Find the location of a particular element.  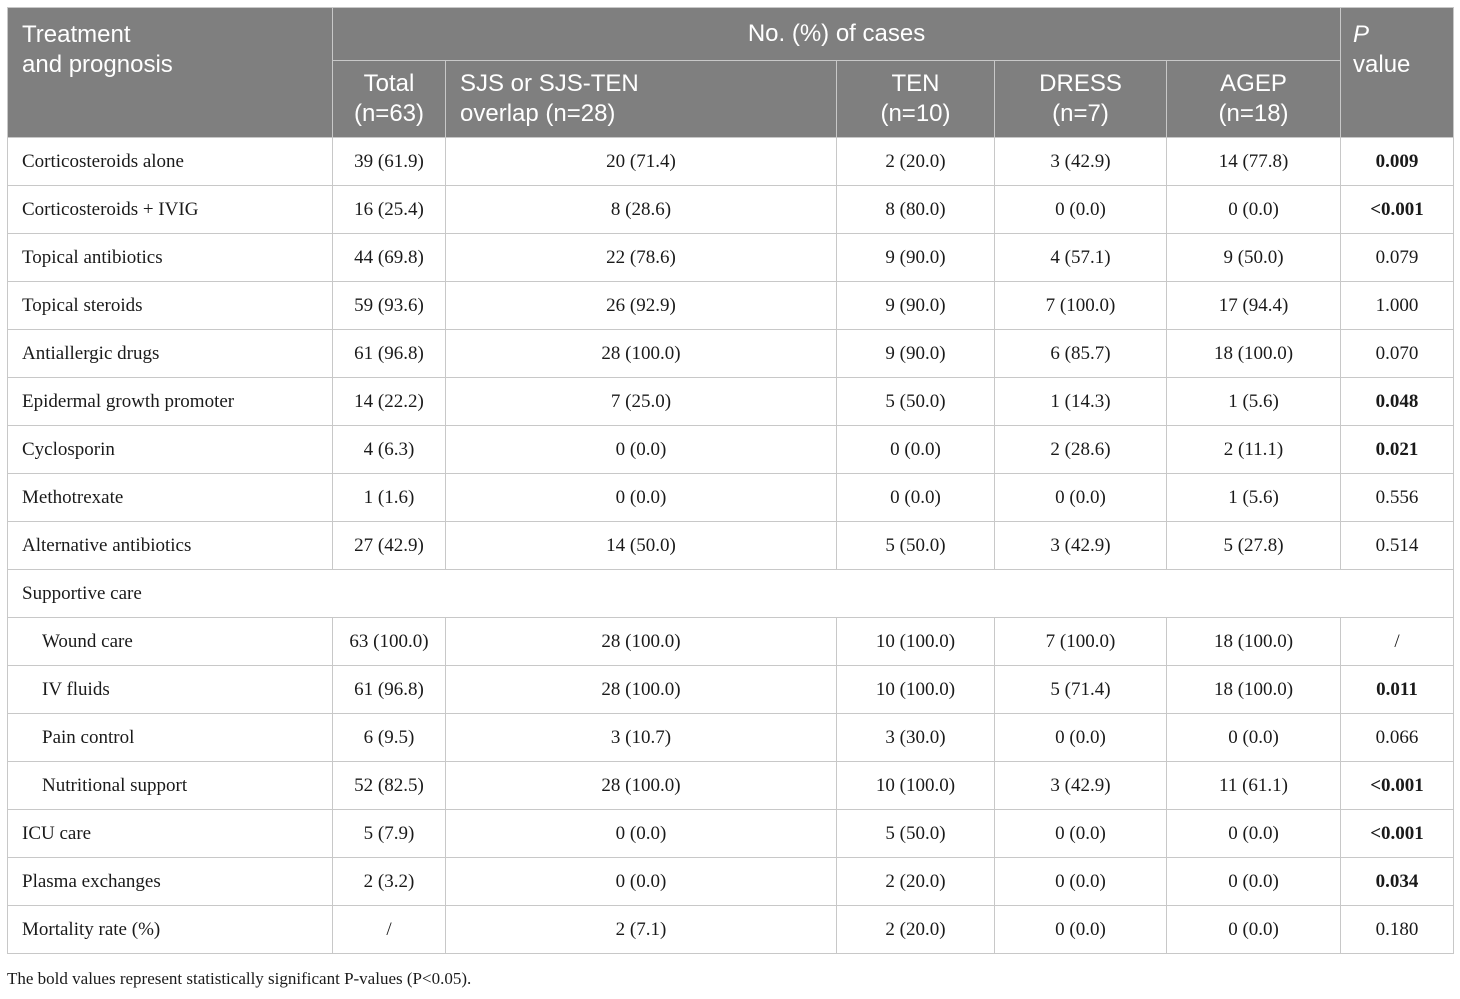

data-cell: 8 (28.6) is located at coordinates (641, 209).